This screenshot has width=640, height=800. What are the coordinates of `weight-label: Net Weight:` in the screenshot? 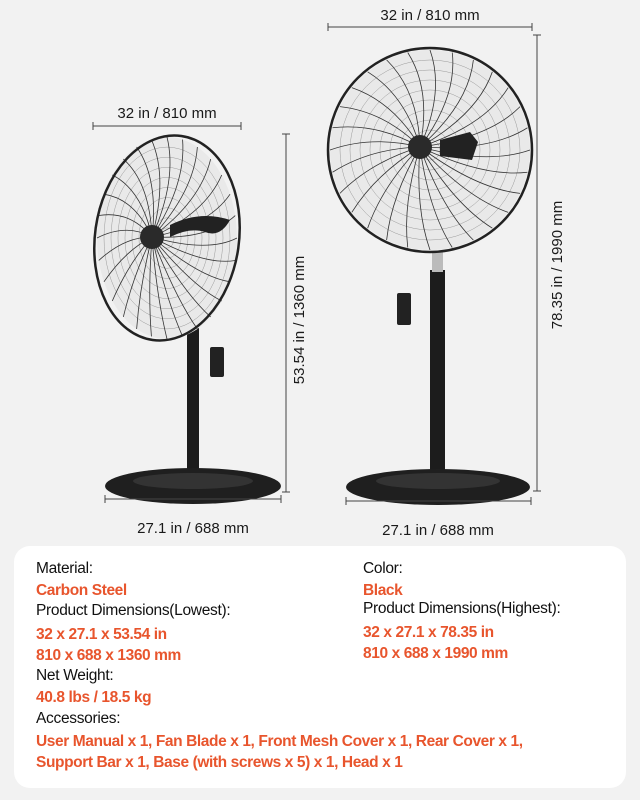 It's located at (75, 675).